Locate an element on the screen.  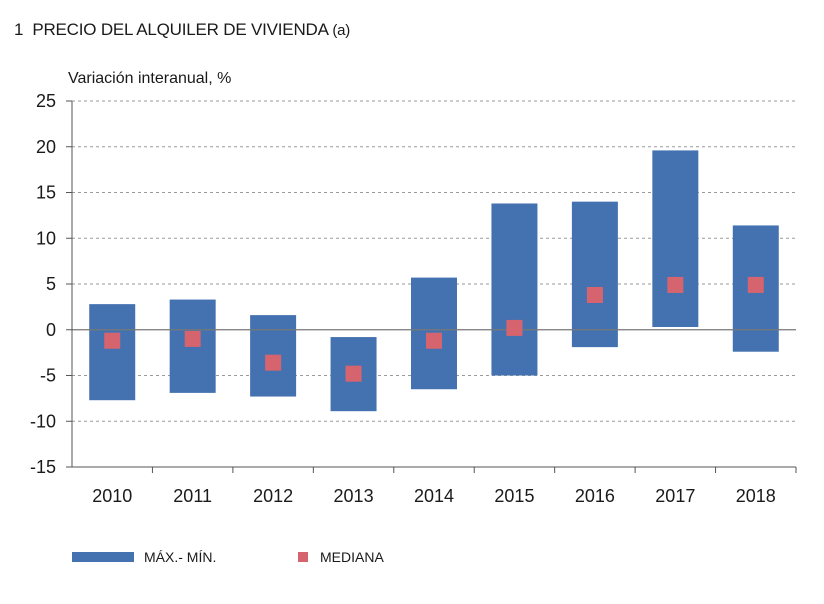
x-tick-label: 2013 is located at coordinates (354, 496).